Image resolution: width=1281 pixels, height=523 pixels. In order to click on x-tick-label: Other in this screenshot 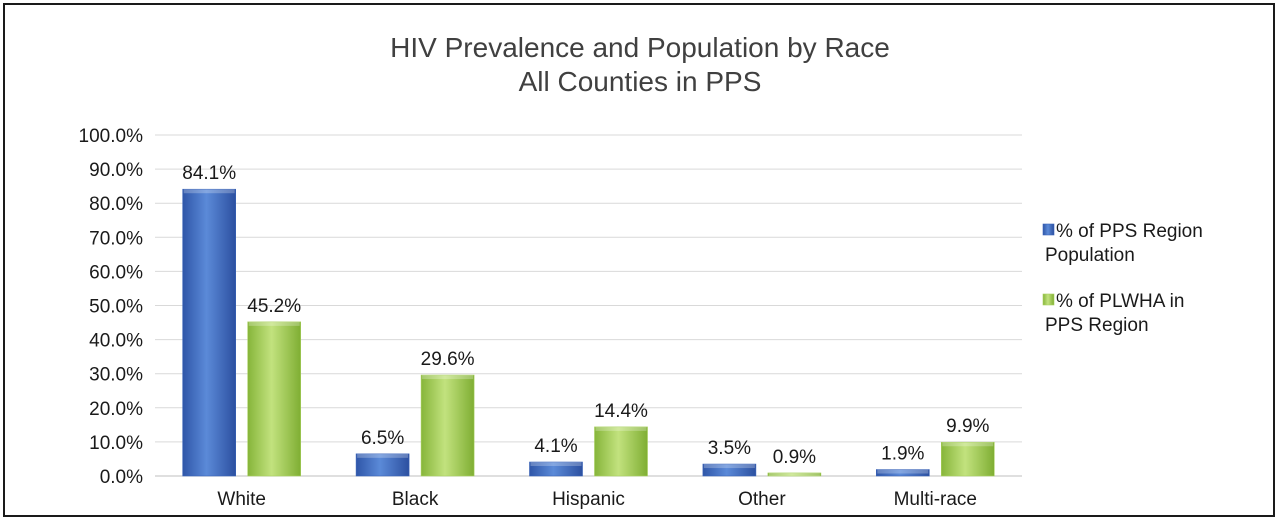, I will do `click(762, 499)`.